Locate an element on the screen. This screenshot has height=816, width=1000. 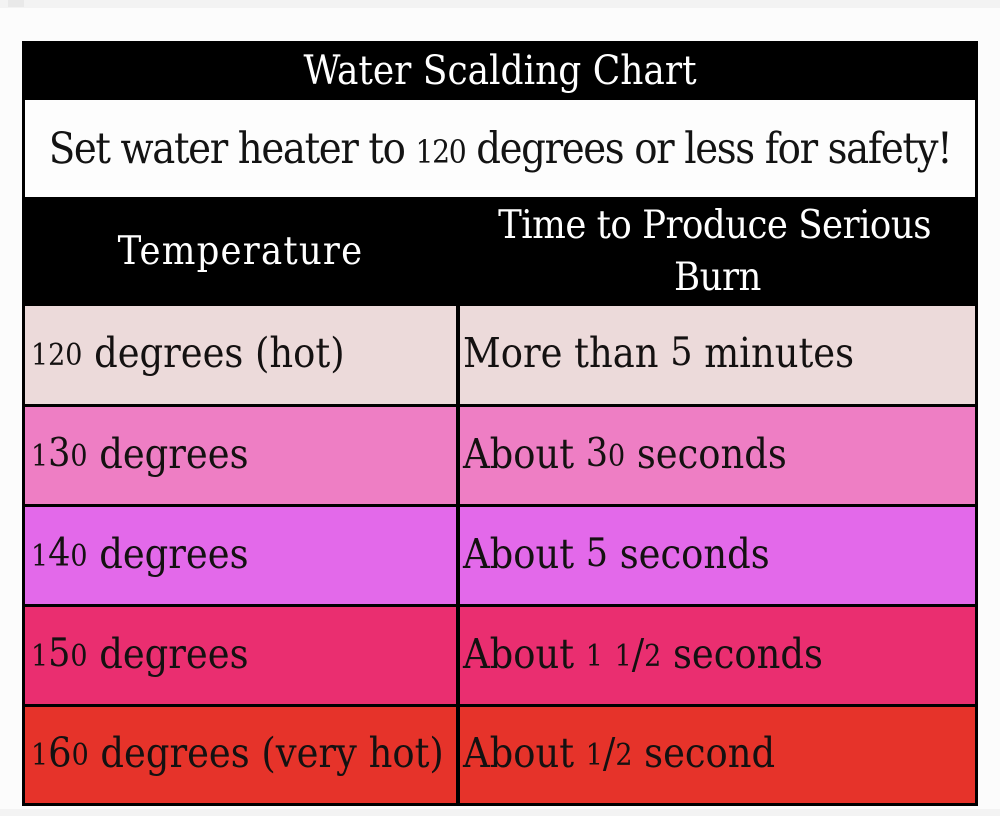
row-2-temperature-text: 140 degrees is located at coordinates (140, 553).